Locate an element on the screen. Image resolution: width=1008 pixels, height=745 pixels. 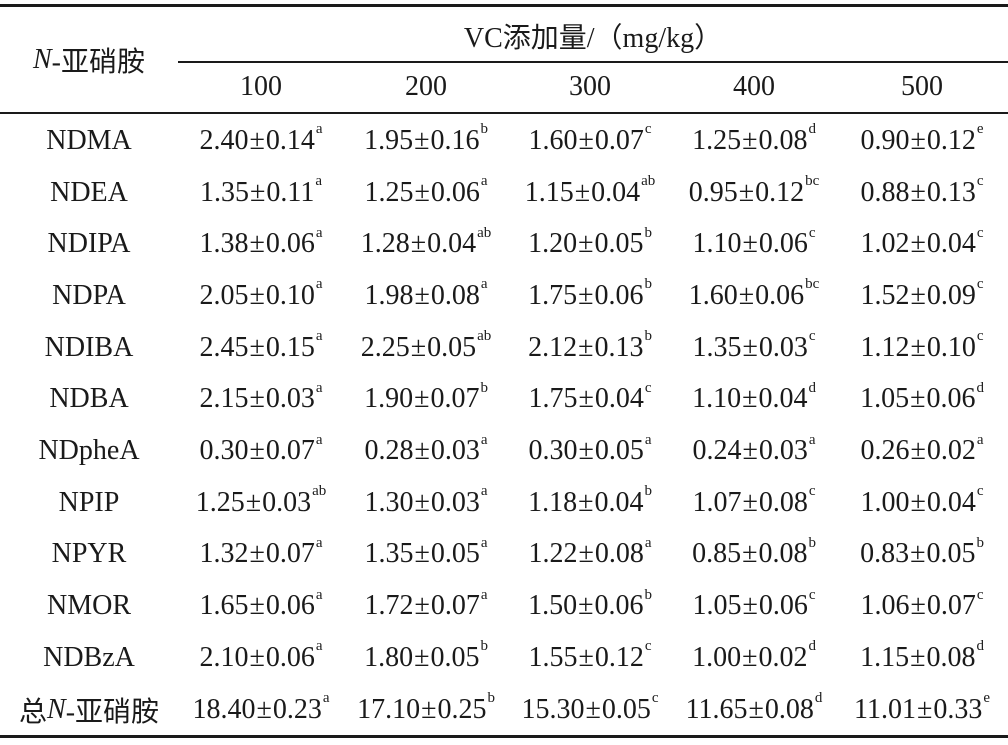
cell-sd: 0.10 is located at coordinates (951, 347).